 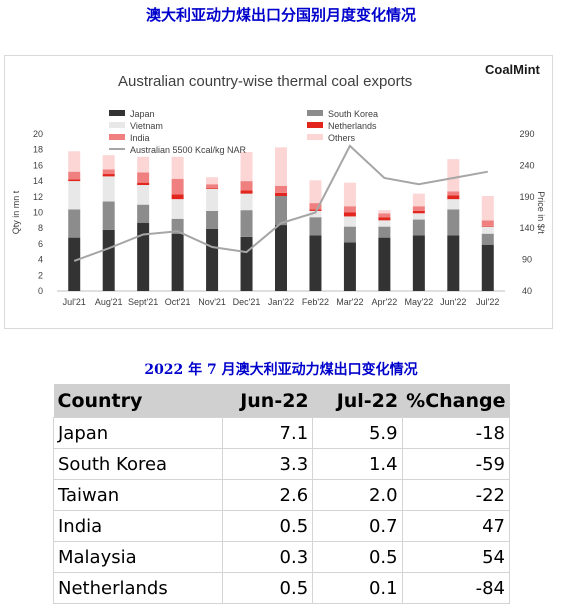 I want to click on cell-jun: 2.6, so click(x=268, y=495).